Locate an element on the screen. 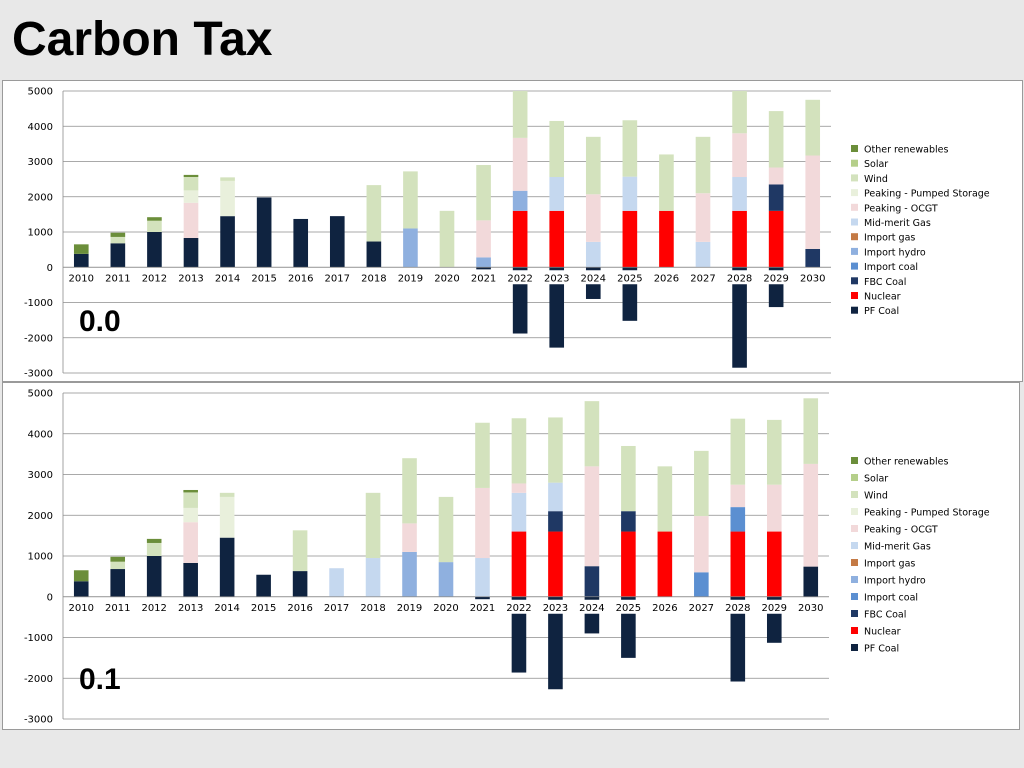 The image size is (1024, 768). x-tick-label: 2013 is located at coordinates (190, 278).